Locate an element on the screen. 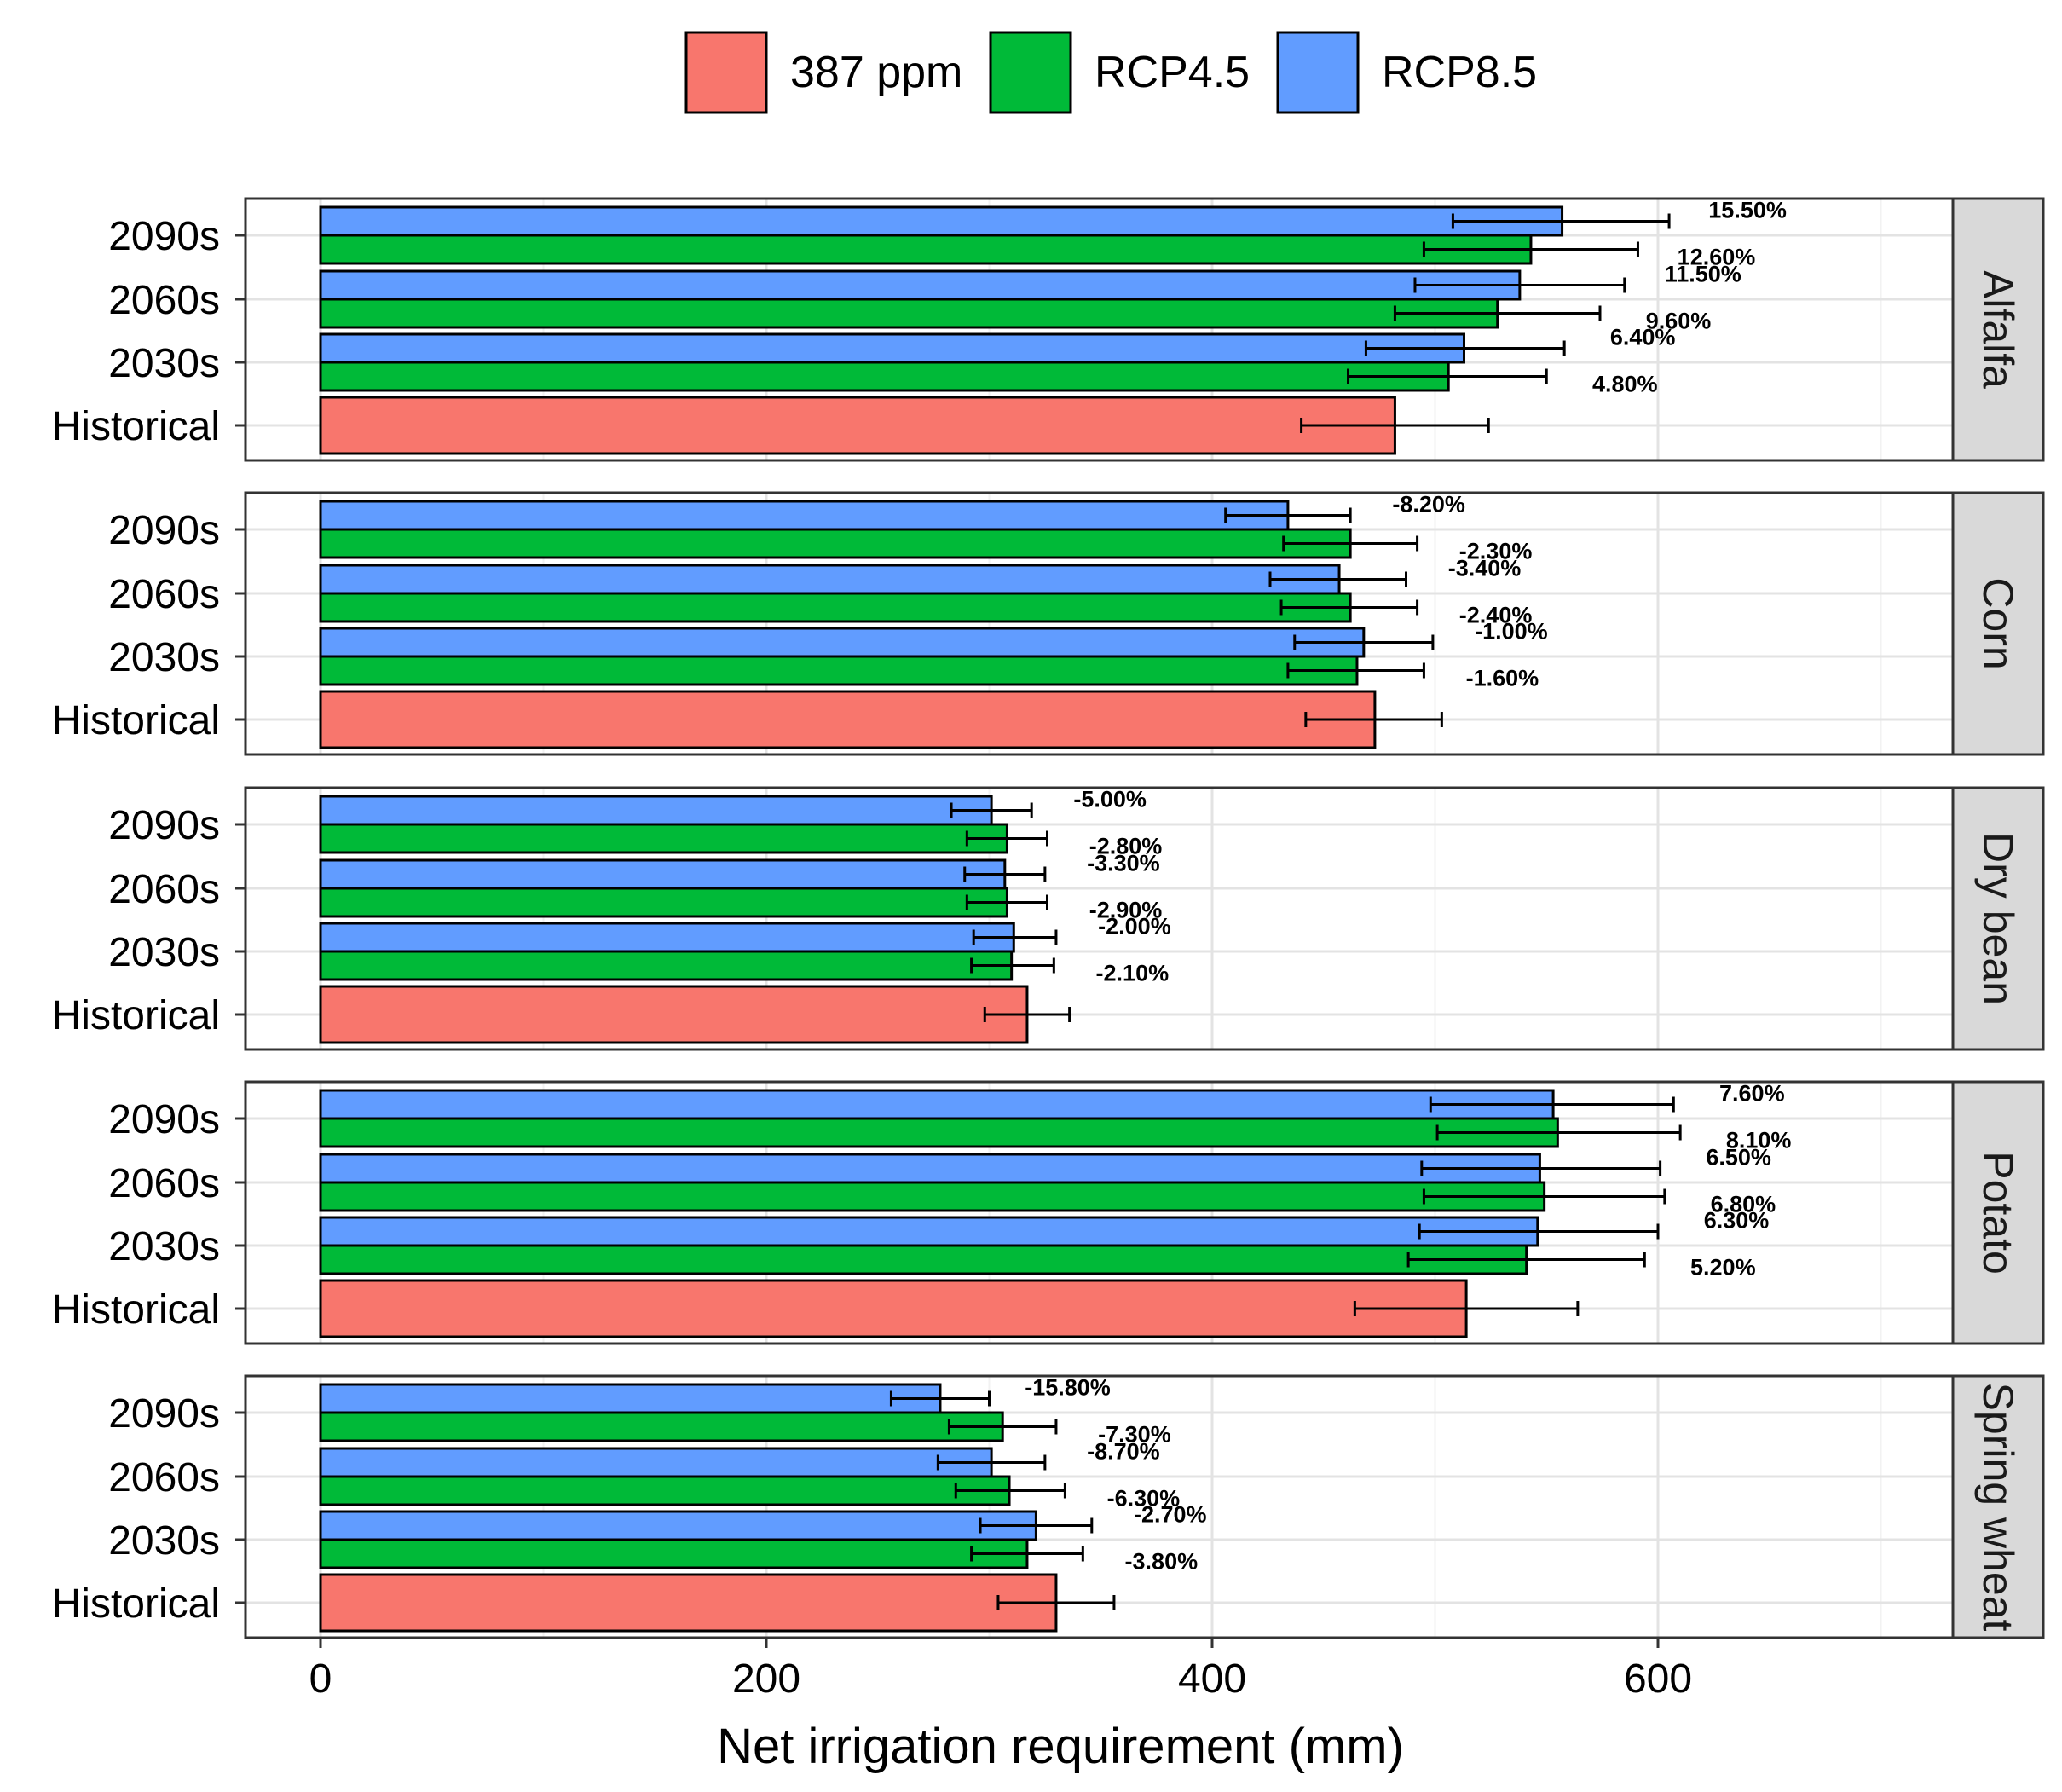 This screenshot has width=2062, height=1792. pct-label-rcp85-2060s: -3.40% is located at coordinates (1485, 568).